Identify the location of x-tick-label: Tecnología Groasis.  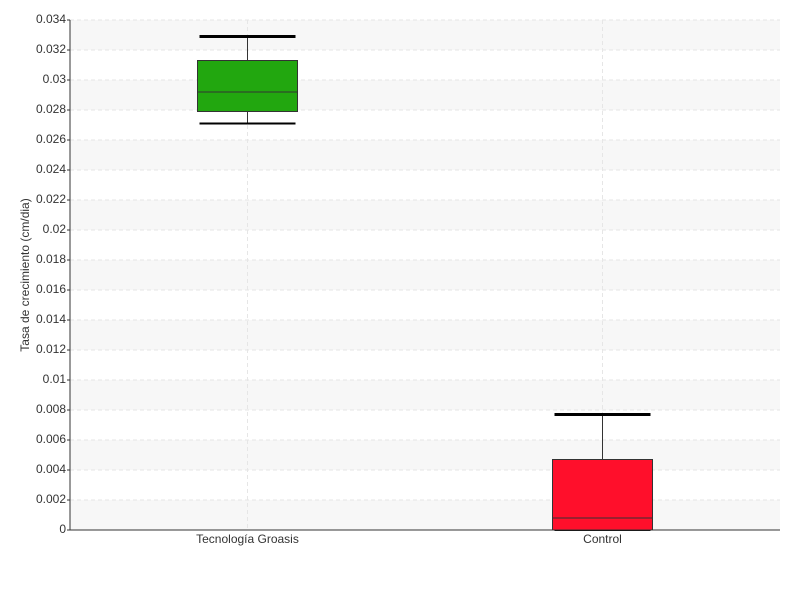
(247, 539).